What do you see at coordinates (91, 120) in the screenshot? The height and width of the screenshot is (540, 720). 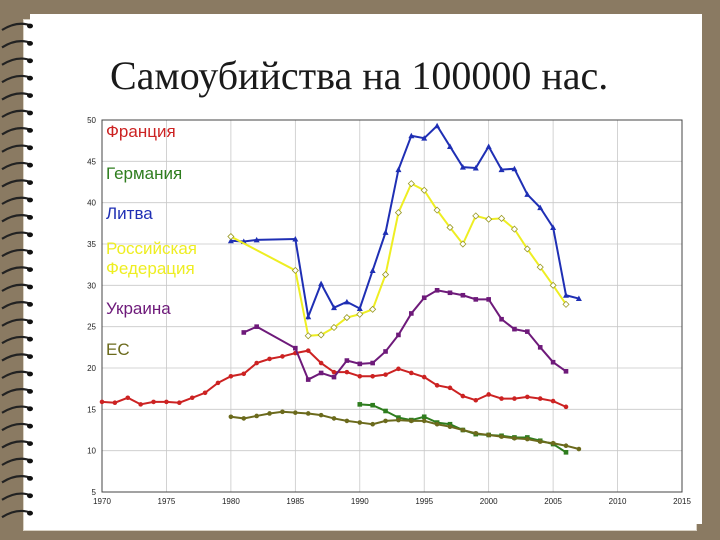 I see `y-tick-label: 50` at bounding box center [91, 120].